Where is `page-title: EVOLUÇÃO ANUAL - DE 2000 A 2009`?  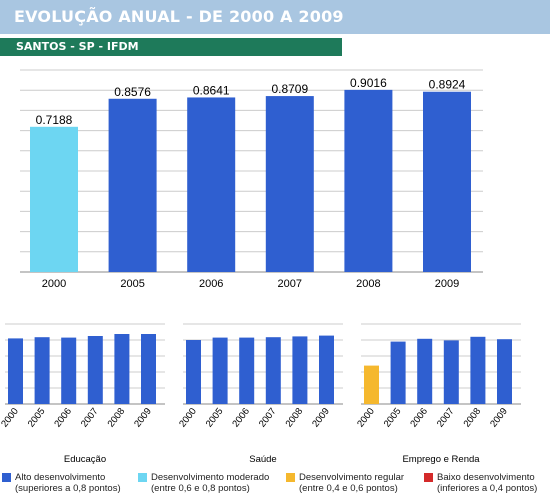 page-title: EVOLUÇÃO ANUAL - DE 2000 A 2009 is located at coordinates (179, 16).